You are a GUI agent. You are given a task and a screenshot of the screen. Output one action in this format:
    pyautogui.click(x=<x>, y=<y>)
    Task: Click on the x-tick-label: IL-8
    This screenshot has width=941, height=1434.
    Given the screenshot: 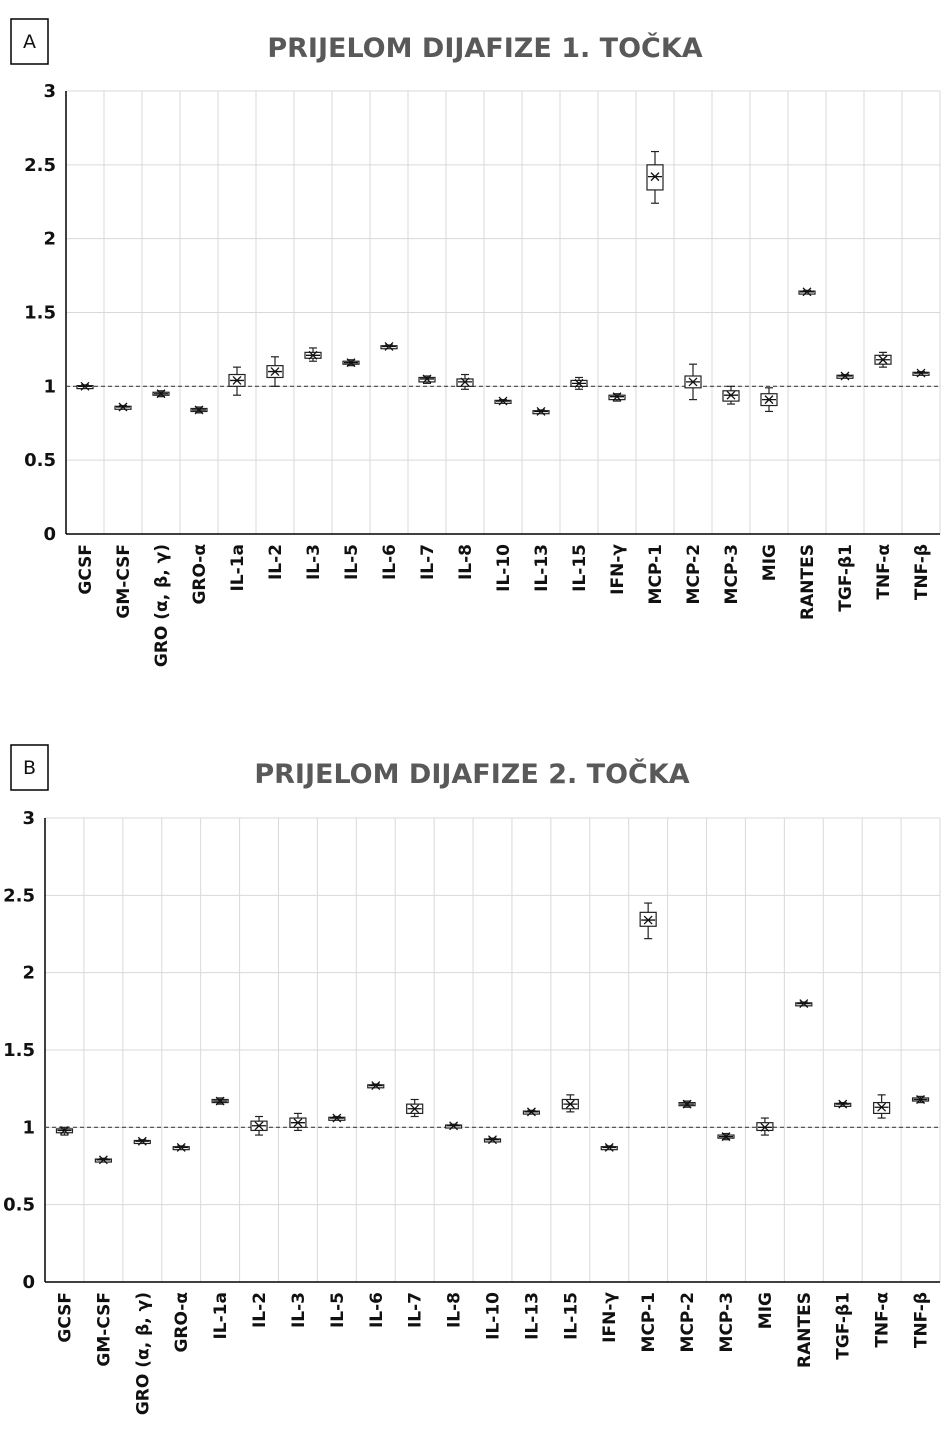 What is the action you would take?
    pyautogui.click(x=466, y=562)
    